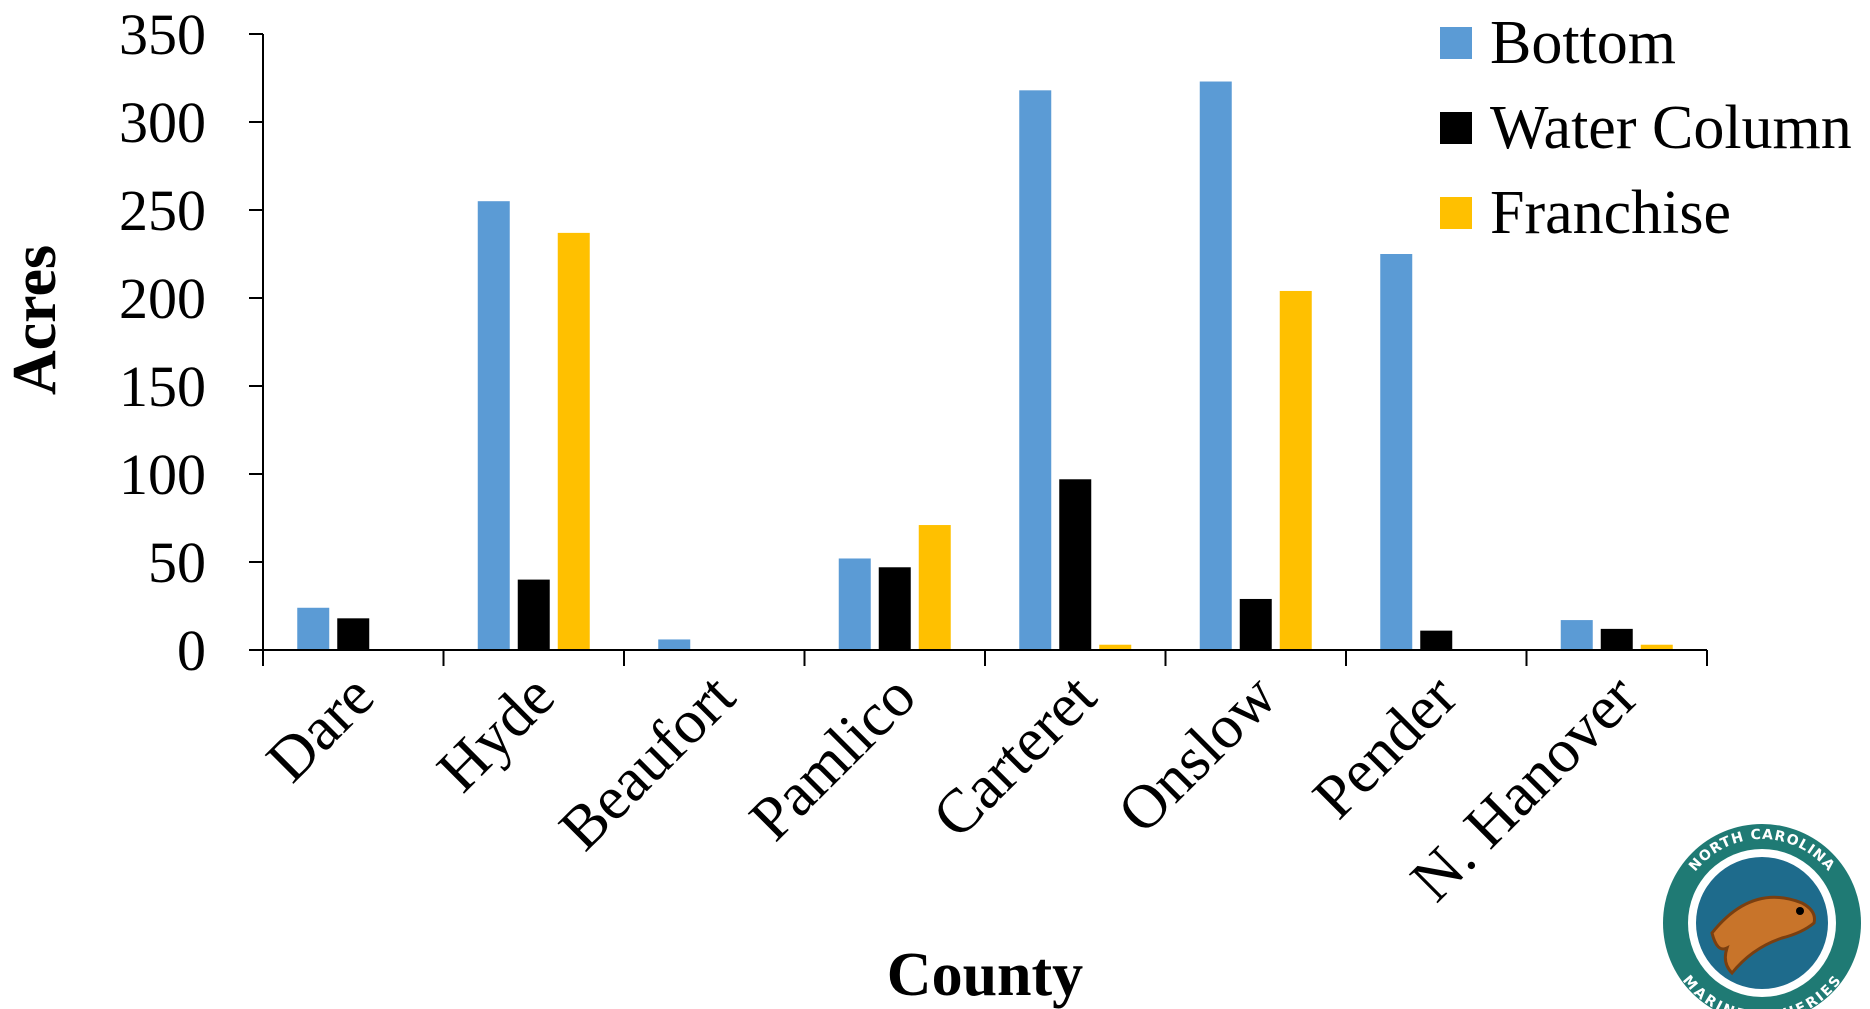 This screenshot has width=1870, height=1009. What do you see at coordinates (934, 587) in the screenshot?
I see `bar-franchise-pamlico` at bounding box center [934, 587].